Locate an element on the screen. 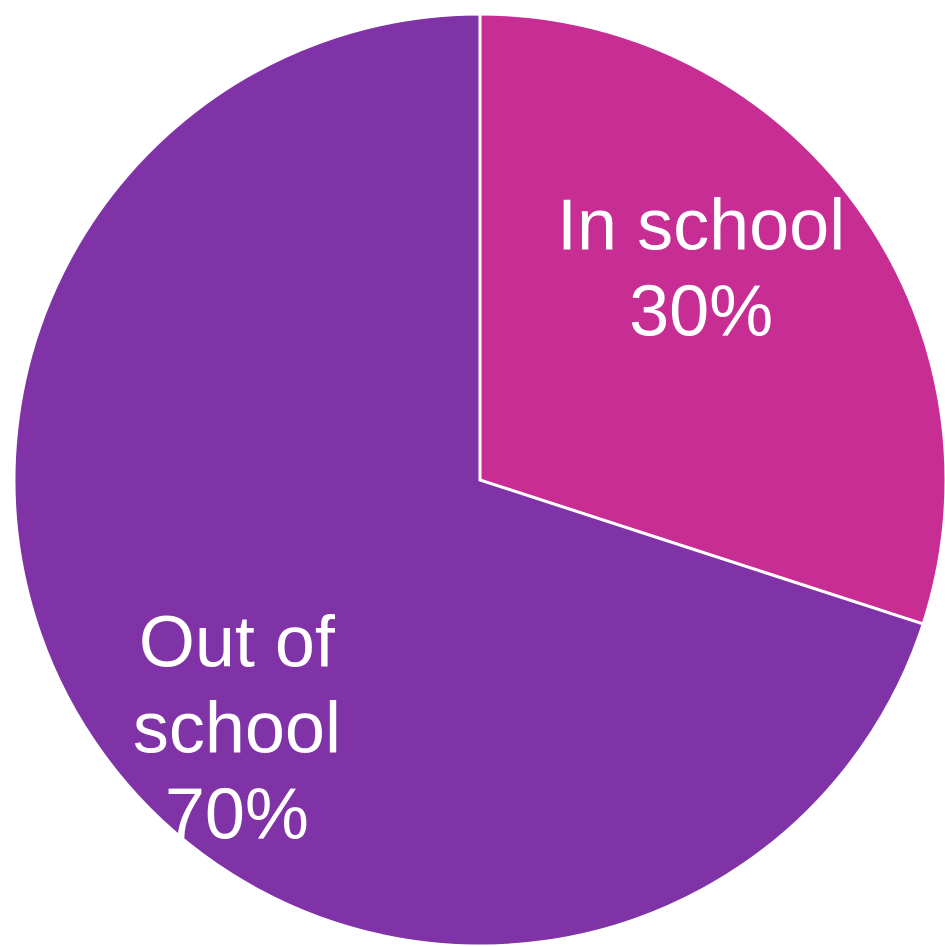  pie-label-in-school: In school 30% is located at coordinates (701, 269).